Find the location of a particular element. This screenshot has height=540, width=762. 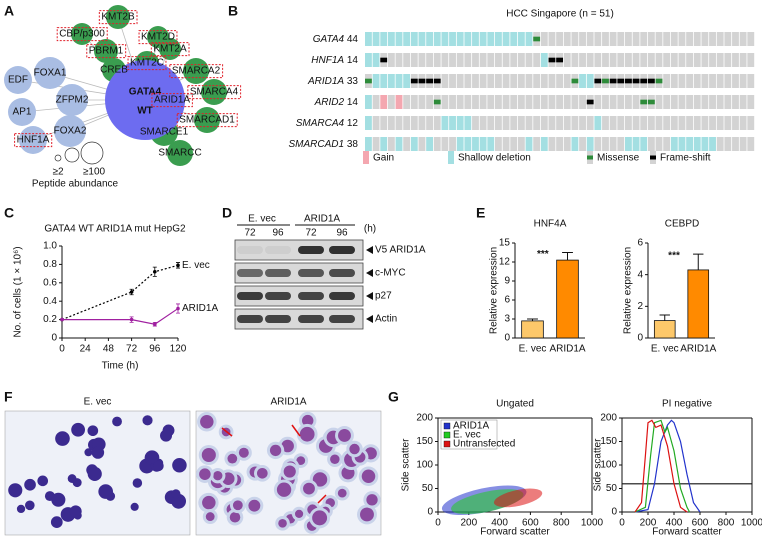

x-axis-label: Time (h) is located at coordinates (120, 366).